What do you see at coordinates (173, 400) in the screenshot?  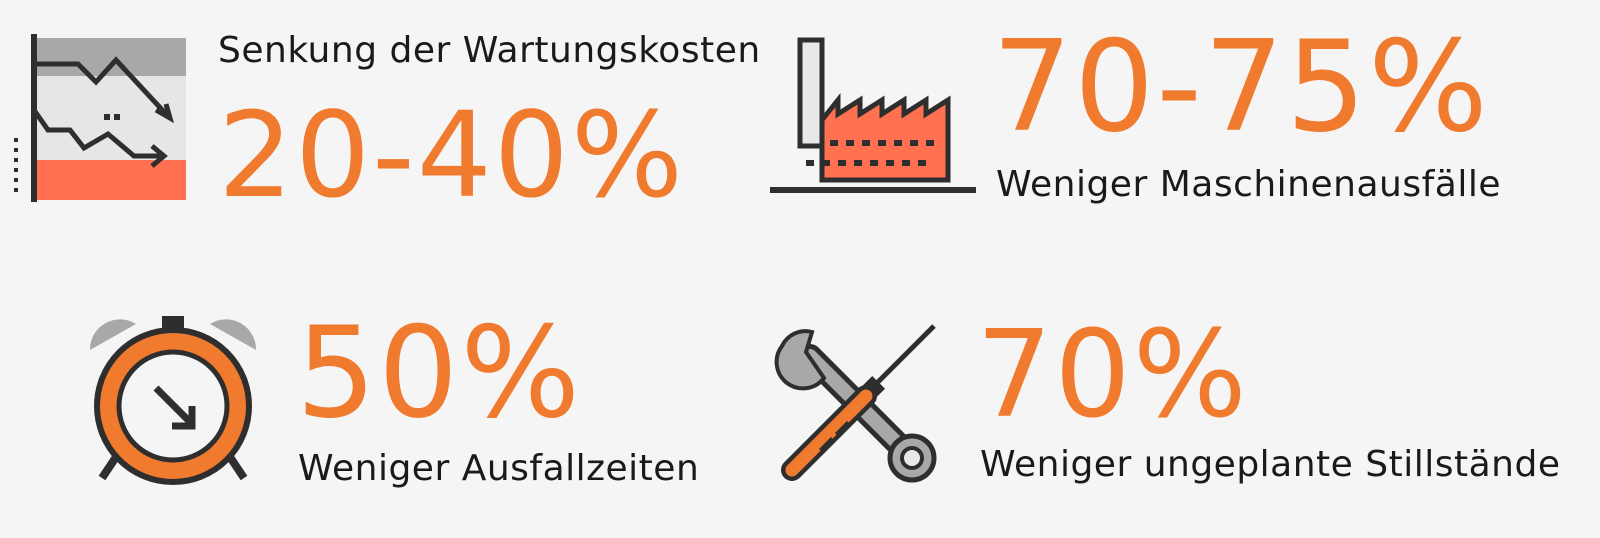 I see `alarm-clock-icon` at bounding box center [173, 400].